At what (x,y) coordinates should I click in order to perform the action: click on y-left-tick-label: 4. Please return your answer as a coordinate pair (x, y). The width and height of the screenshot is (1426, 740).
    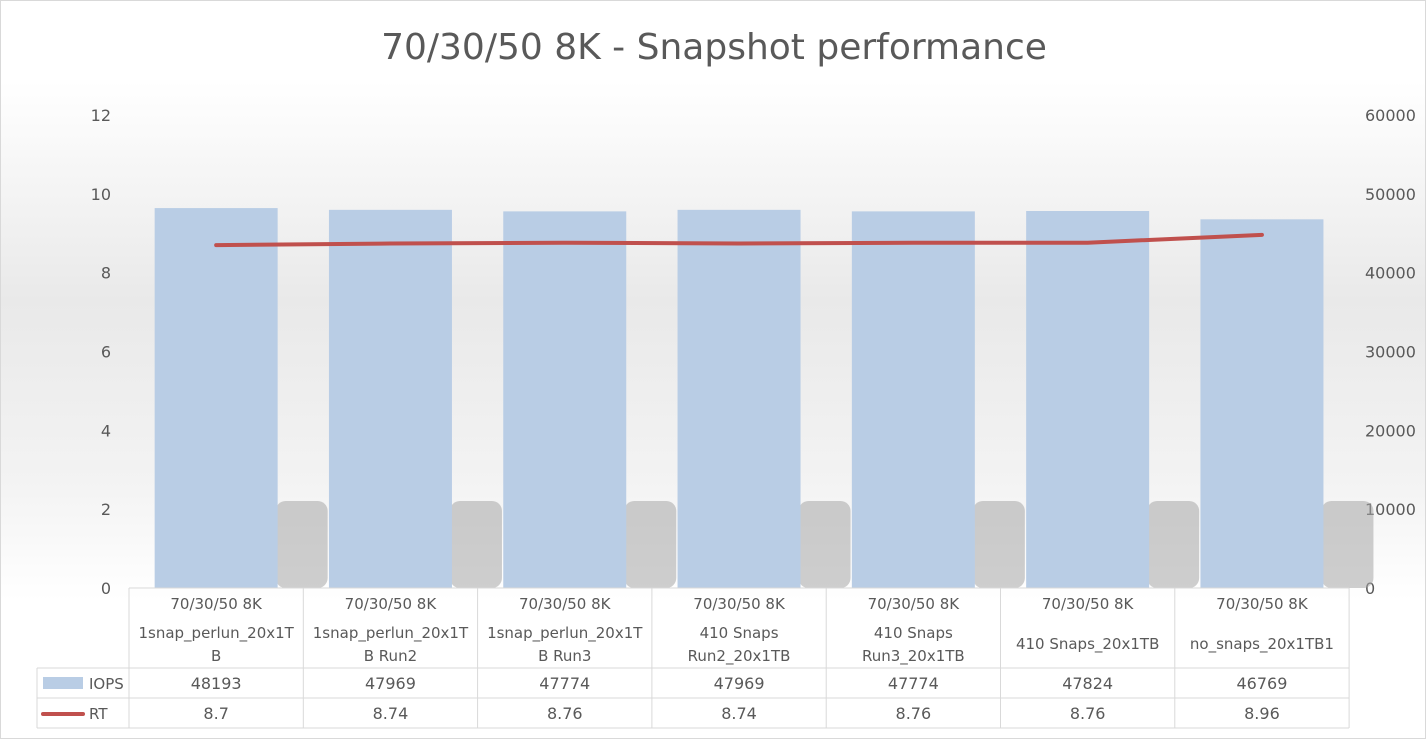
    Looking at the image, I should click on (106, 430).